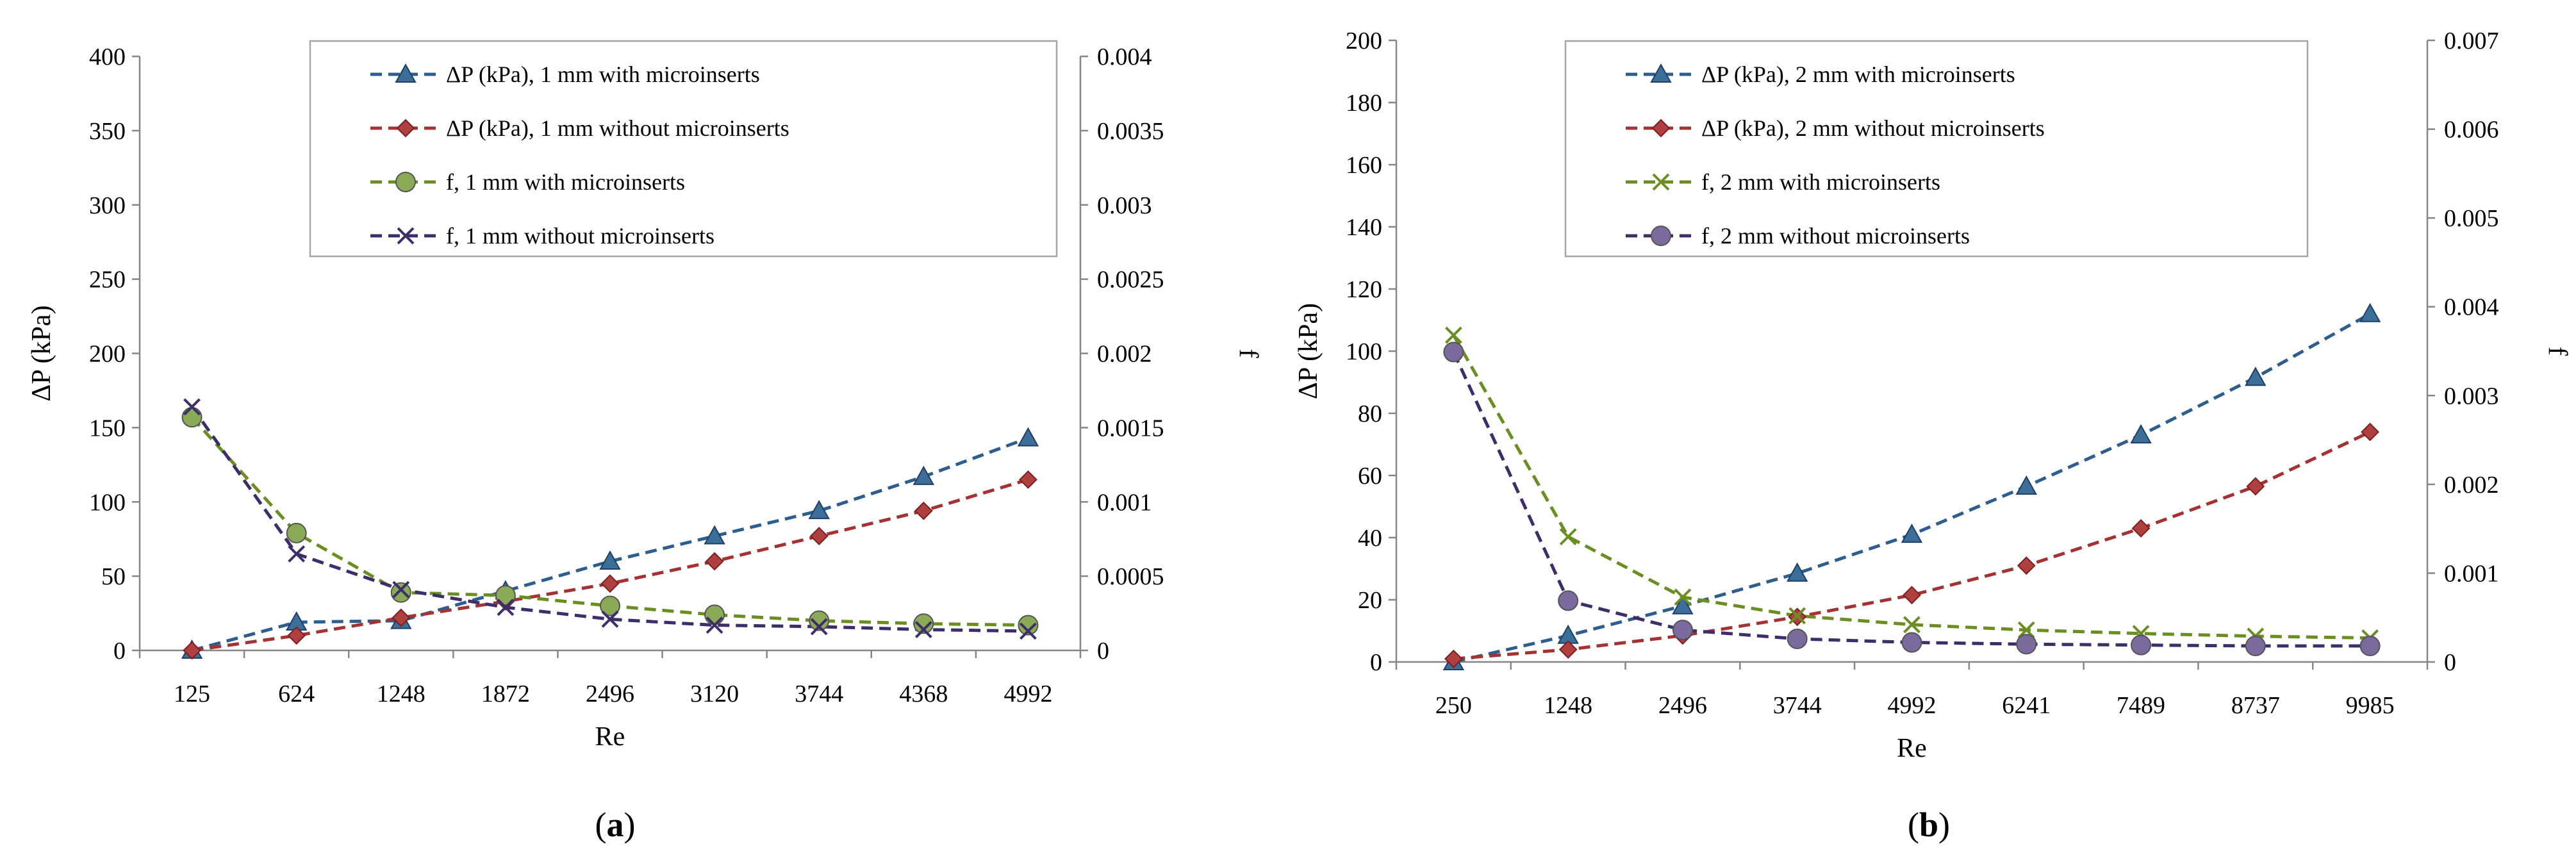  What do you see at coordinates (107, 354) in the screenshot?
I see `left-tick-label: 200` at bounding box center [107, 354].